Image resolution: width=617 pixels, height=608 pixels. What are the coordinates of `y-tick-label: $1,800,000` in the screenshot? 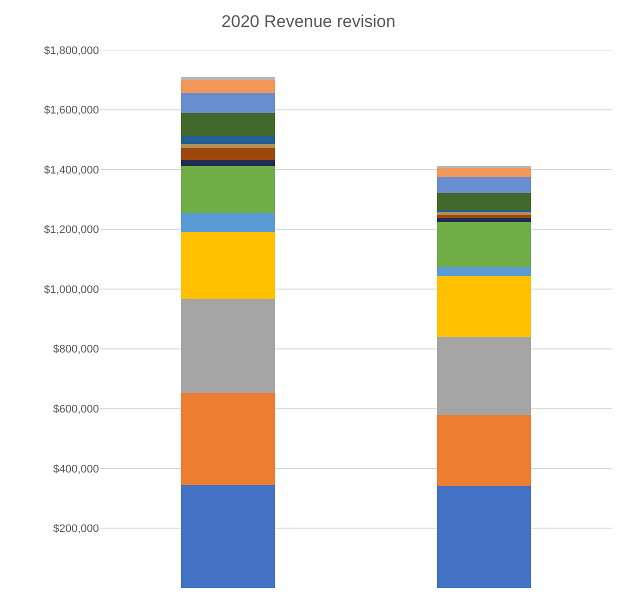 It's located at (71, 50).